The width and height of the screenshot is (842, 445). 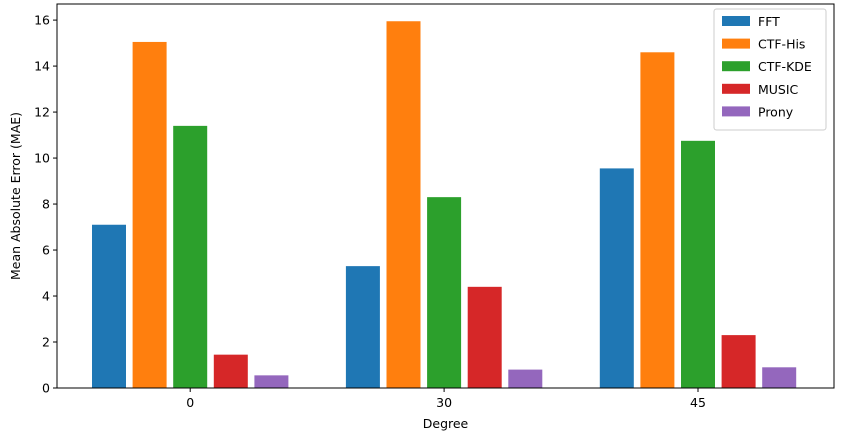 What do you see at coordinates (42, 66) in the screenshot?
I see `y-tick-label: 14` at bounding box center [42, 66].